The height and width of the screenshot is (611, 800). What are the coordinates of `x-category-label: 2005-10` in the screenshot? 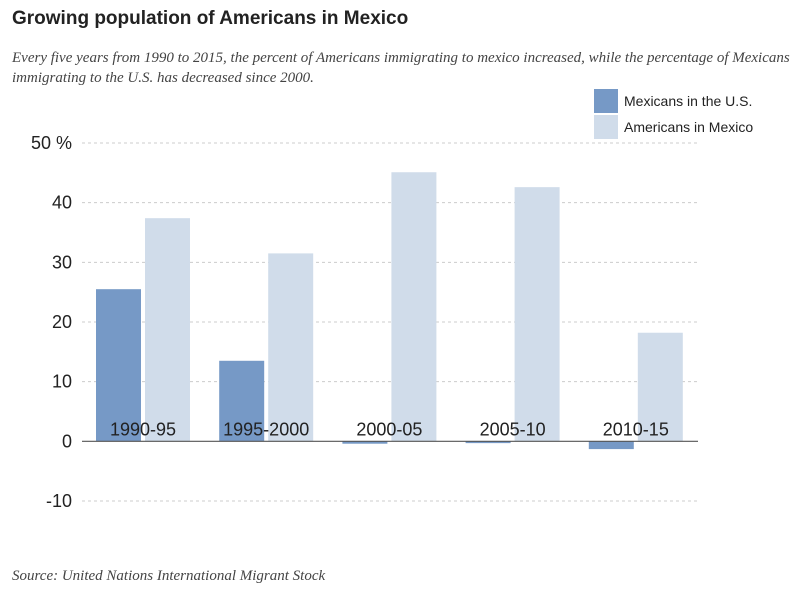 It's located at (513, 429).